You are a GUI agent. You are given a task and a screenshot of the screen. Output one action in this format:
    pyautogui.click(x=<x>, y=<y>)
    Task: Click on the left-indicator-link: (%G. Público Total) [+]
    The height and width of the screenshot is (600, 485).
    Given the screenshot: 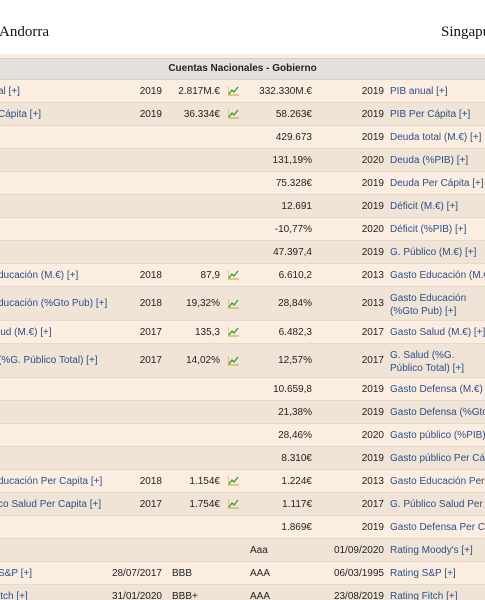 What is the action you would take?
    pyautogui.click(x=49, y=360)
    